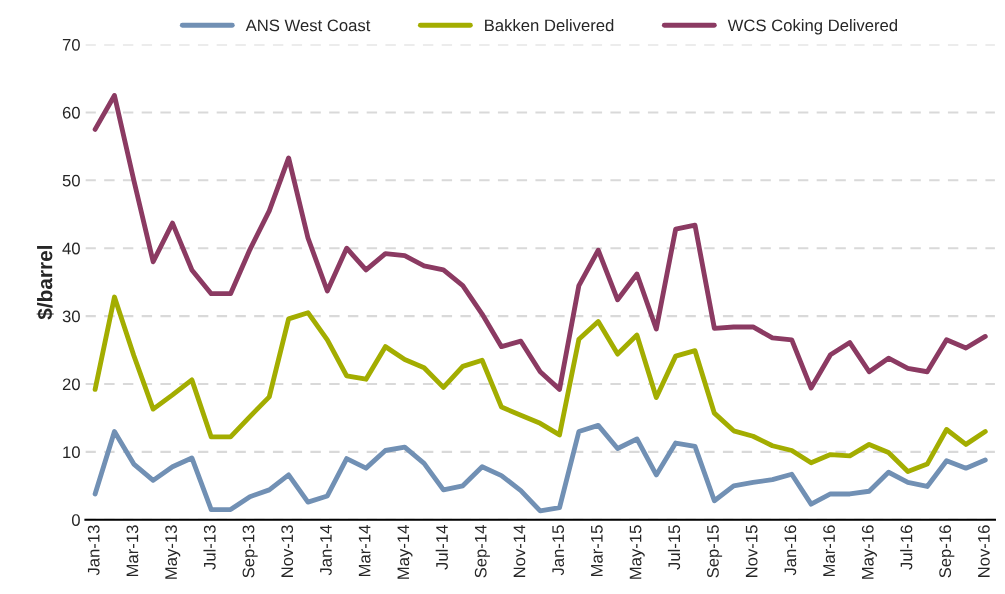  What do you see at coordinates (71, 384) in the screenshot?
I see `y-tick-label: 20` at bounding box center [71, 384].